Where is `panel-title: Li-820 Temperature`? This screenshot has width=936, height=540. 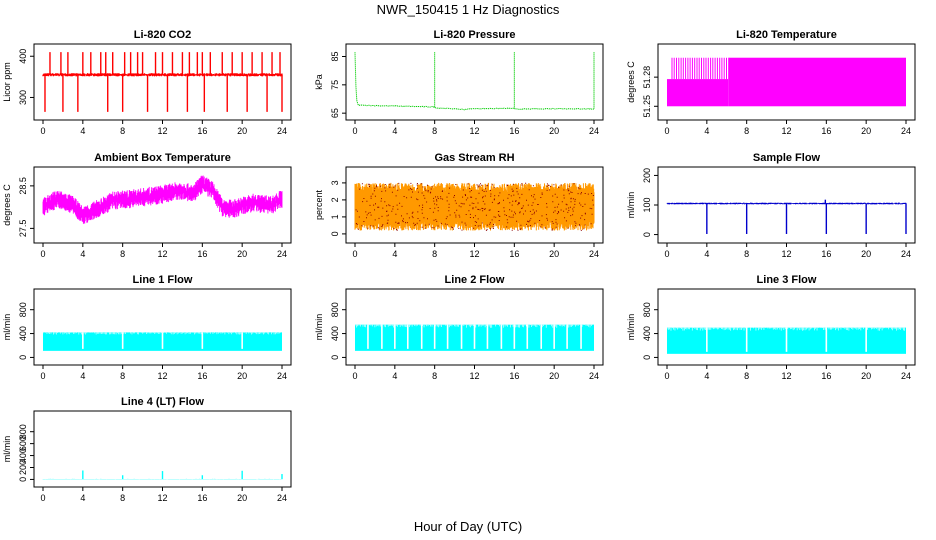 panel-title: Li-820 Temperature is located at coordinates (786, 35).